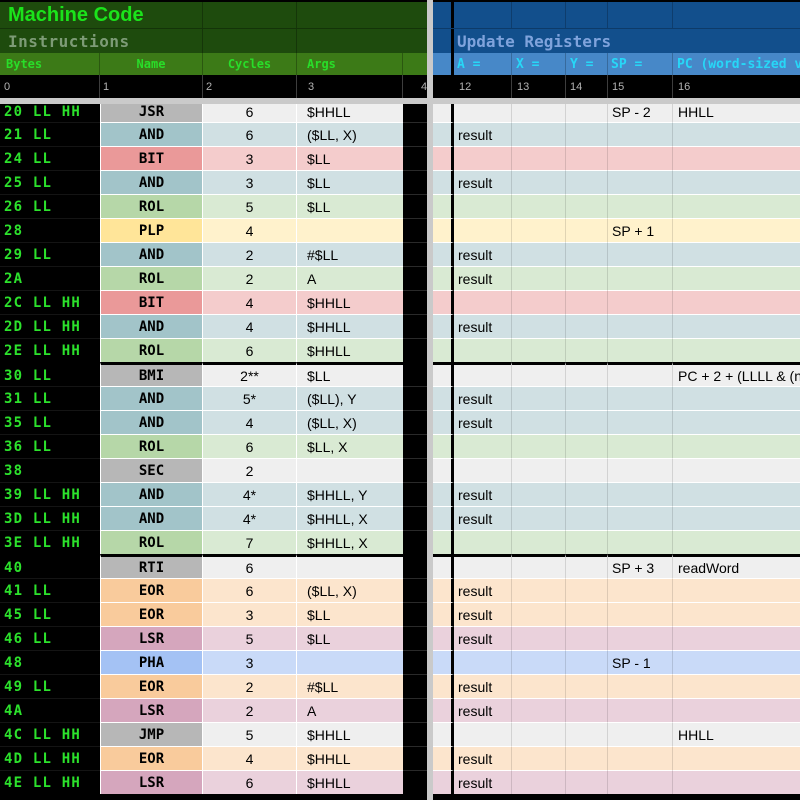  What do you see at coordinates (50, 662) in the screenshot?
I see `cell-bytes: 48` at bounding box center [50, 662].